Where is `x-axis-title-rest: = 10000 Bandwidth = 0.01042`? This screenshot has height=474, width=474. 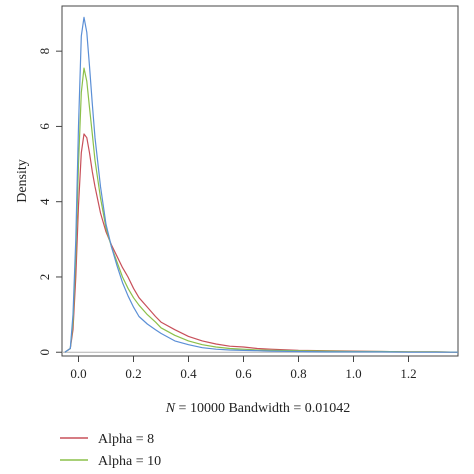
x-axis-title-rest: = 10000 Bandwidth = 0.01042 is located at coordinates (262, 408).